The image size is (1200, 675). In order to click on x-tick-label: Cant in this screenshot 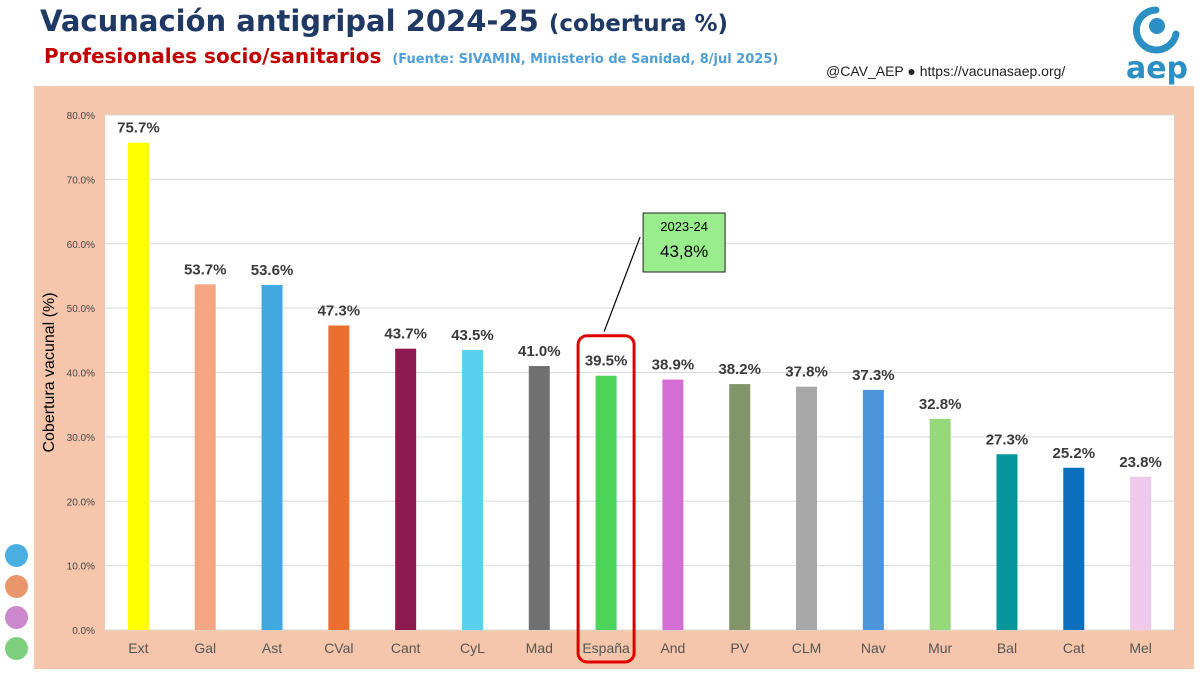, I will do `click(406, 648)`.